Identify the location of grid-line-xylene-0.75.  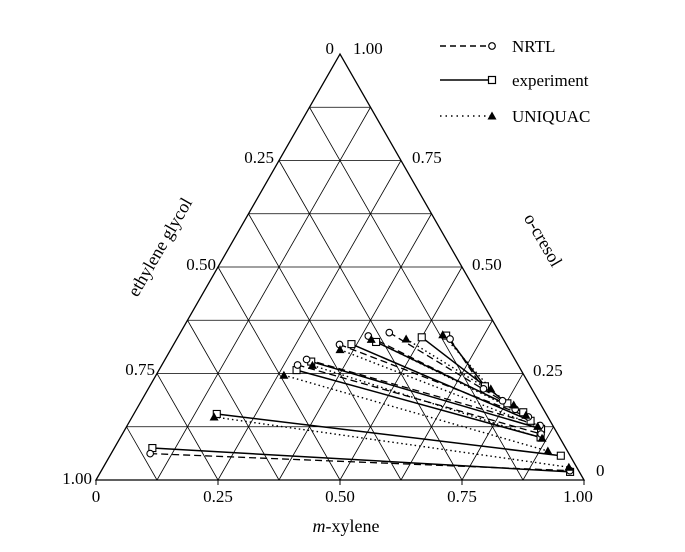
(492, 427).